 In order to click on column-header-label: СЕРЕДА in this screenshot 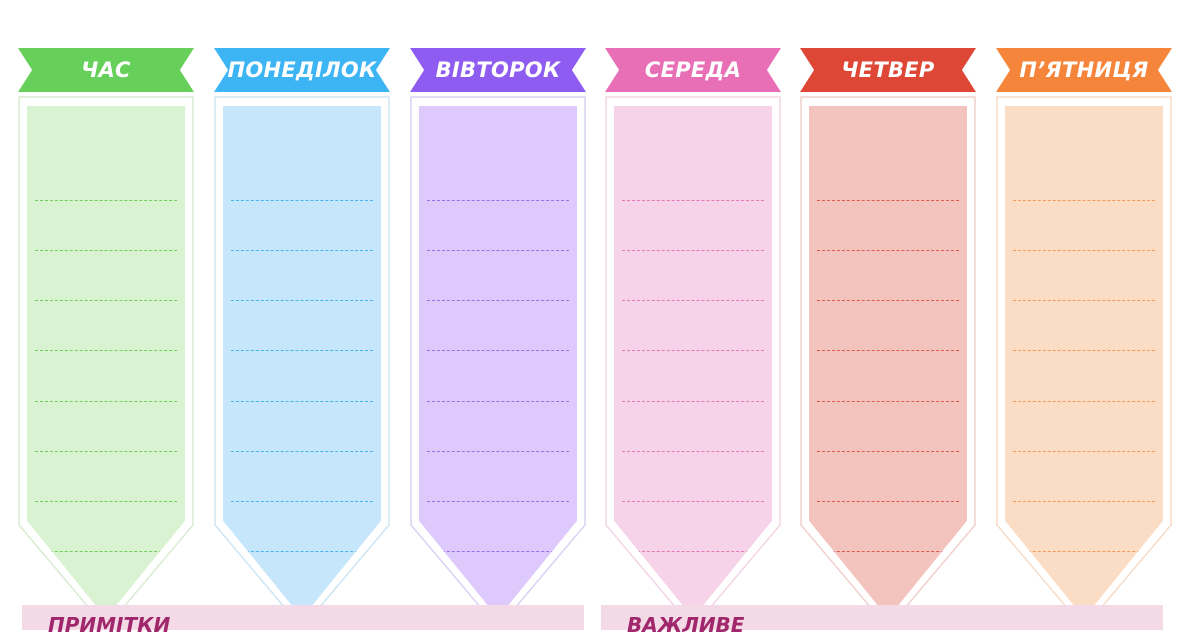, I will do `click(693, 70)`.